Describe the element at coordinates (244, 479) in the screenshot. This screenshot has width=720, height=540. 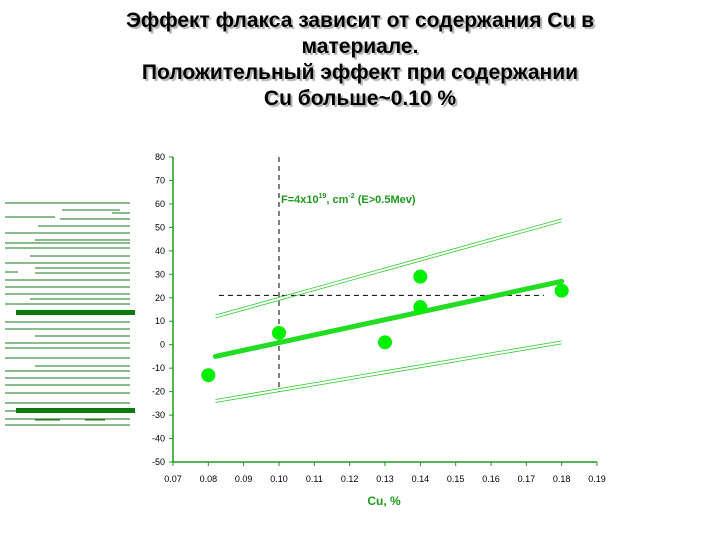
I see `x-tick-label: 0.09` at that location.